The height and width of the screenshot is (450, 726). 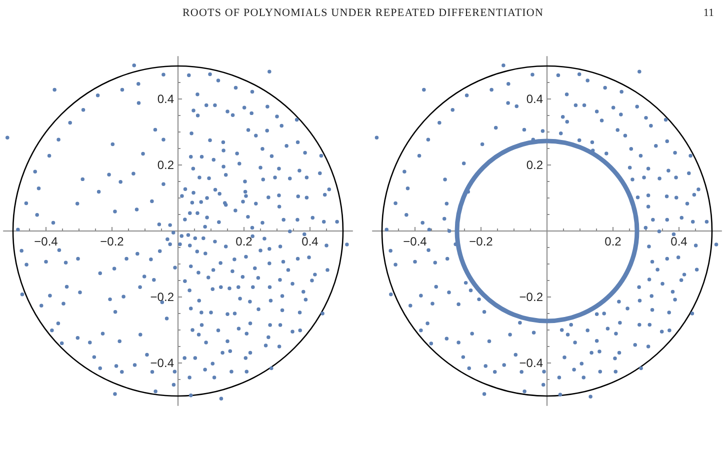 I want to click on text: 11, so click(x=708, y=13).